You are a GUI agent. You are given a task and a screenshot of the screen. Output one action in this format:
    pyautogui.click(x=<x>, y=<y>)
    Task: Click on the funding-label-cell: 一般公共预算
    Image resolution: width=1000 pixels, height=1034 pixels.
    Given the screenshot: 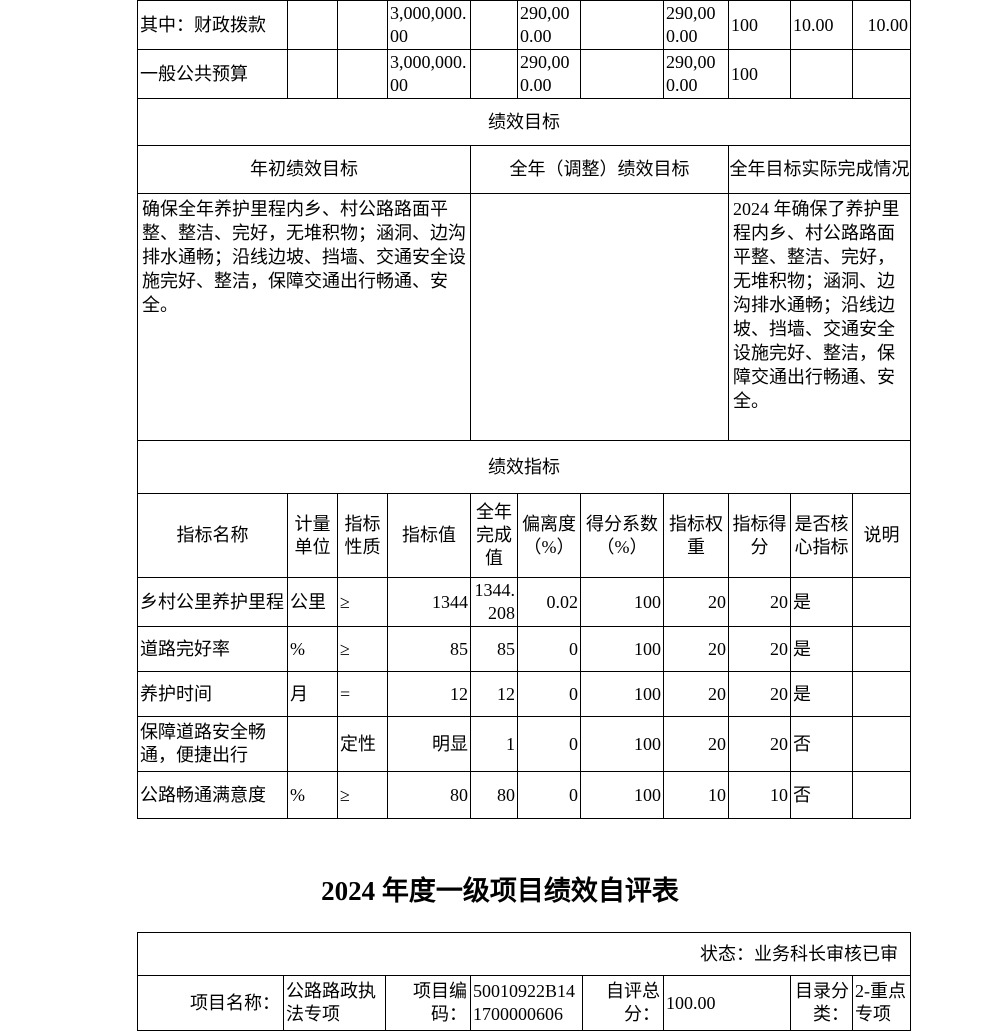 What is the action you would take?
    pyautogui.click(x=212, y=74)
    